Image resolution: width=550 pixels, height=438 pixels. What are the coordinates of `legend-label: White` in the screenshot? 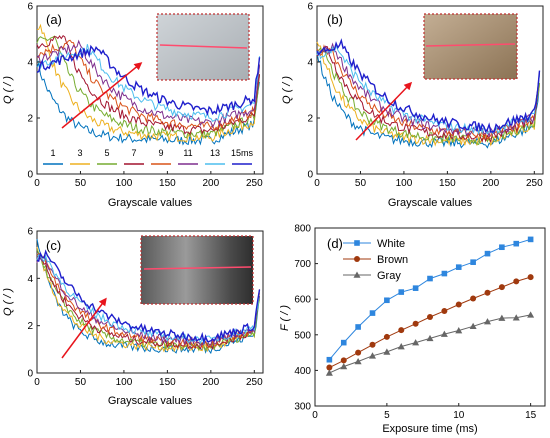 It's located at (391, 244).